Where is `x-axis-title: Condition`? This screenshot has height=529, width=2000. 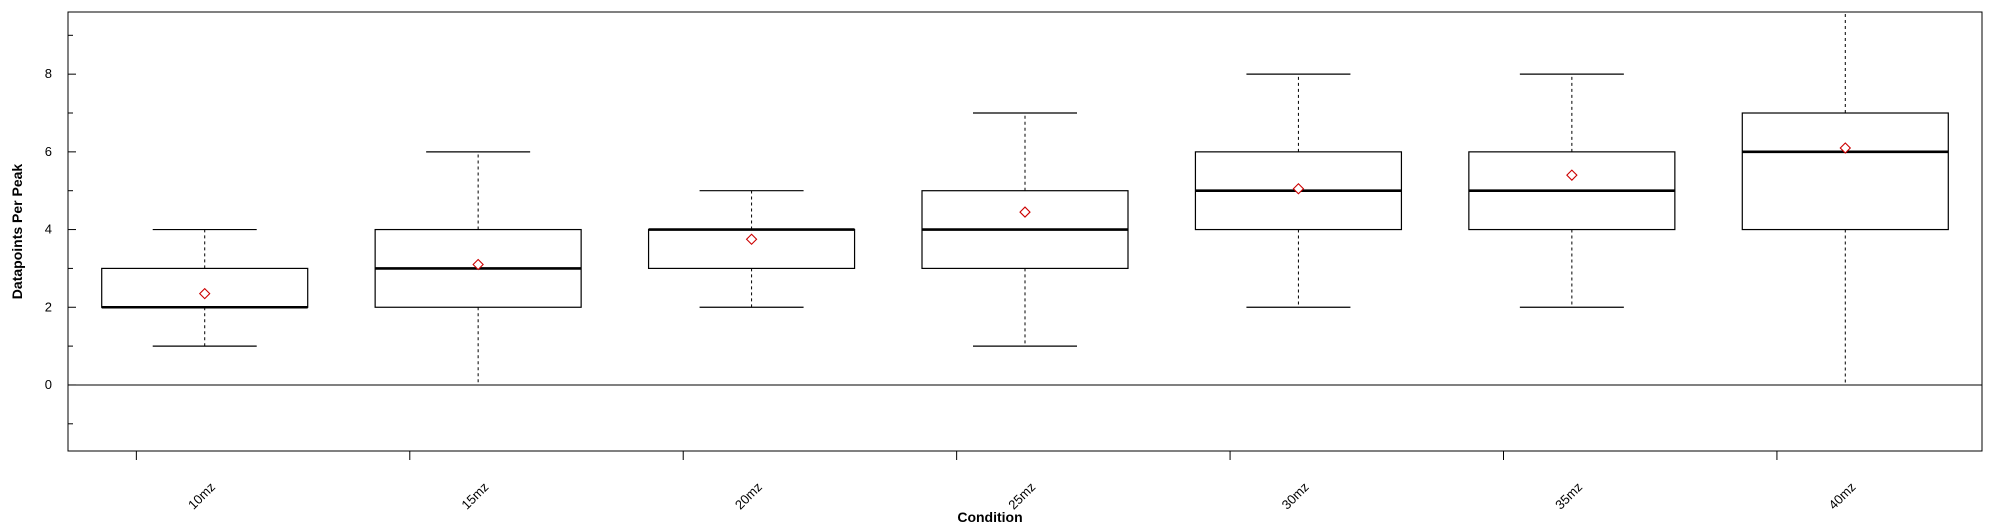 x-axis-title: Condition is located at coordinates (989, 517).